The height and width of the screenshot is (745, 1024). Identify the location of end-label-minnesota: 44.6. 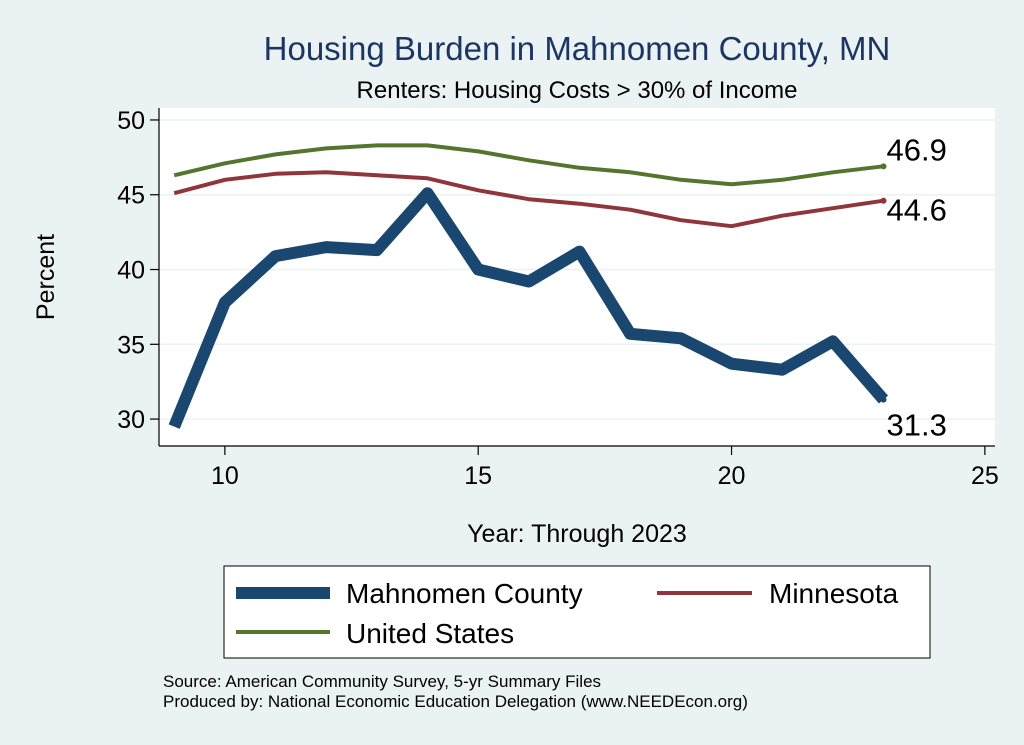
(917, 210).